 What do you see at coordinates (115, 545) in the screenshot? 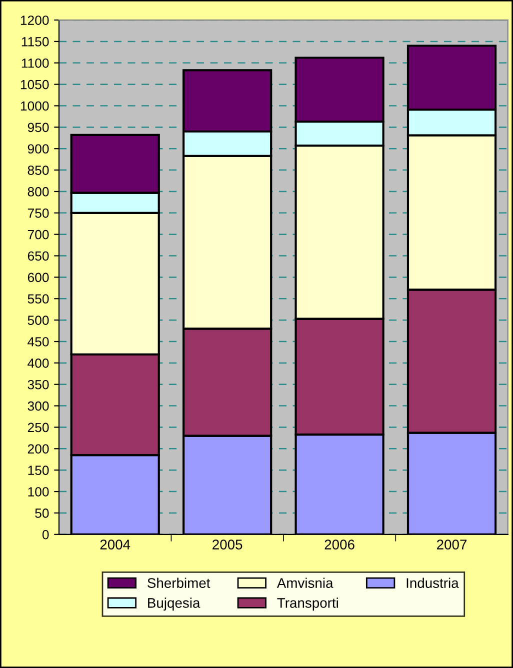
I see `x-tick-label: 2004` at bounding box center [115, 545].